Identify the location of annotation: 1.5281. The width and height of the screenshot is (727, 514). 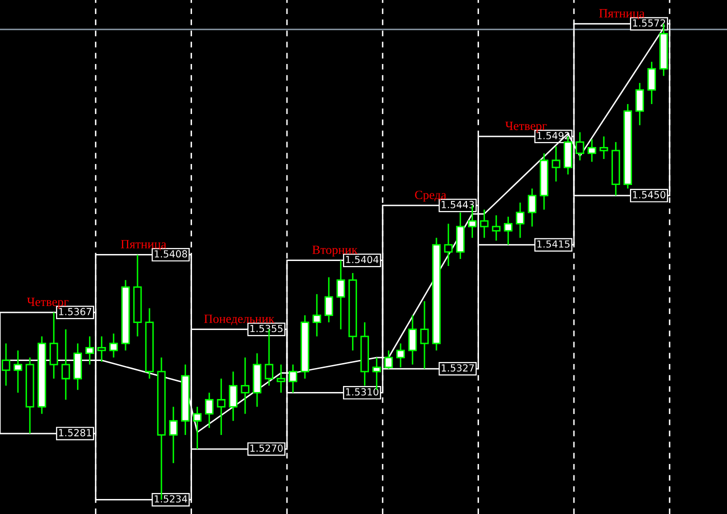
(75, 432).